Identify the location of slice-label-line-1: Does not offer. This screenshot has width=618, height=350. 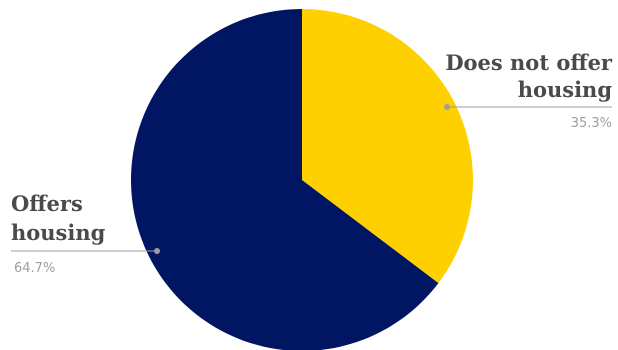
(529, 62).